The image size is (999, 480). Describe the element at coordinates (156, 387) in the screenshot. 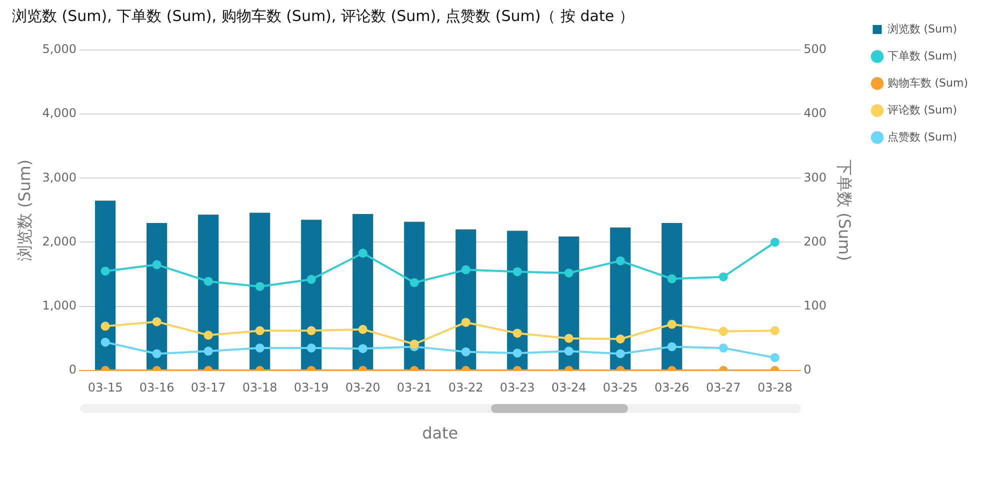

I see `x-tick-label: 03-16` at that location.